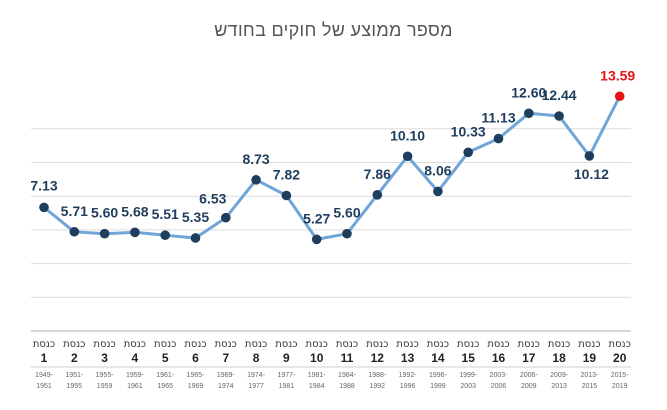 The image size is (667, 410). I want to click on tick-label-years-end: 1996, so click(408, 386).